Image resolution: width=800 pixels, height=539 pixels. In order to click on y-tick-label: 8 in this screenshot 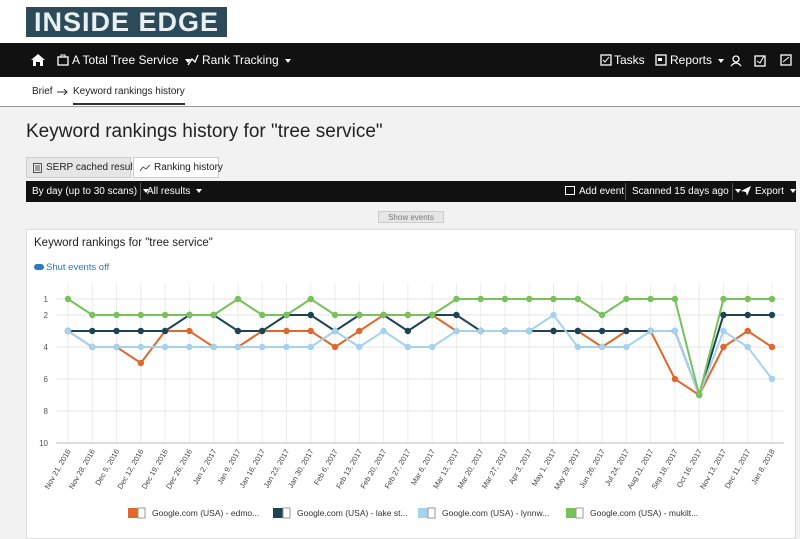, I will do `click(46, 411)`.